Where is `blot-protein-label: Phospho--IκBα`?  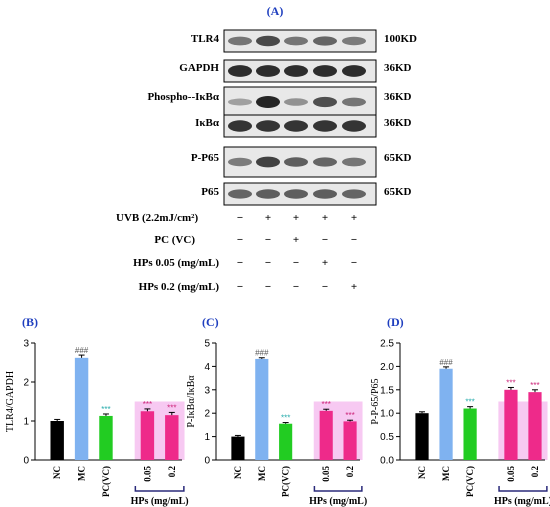 blot-protein-label: Phospho--IκBα is located at coordinates (183, 97).